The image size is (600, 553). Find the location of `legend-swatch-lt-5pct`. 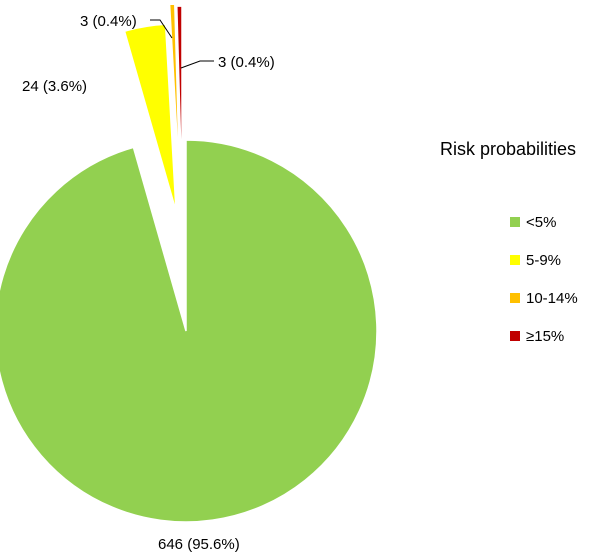

legend-swatch-lt-5pct is located at coordinates (515, 222).